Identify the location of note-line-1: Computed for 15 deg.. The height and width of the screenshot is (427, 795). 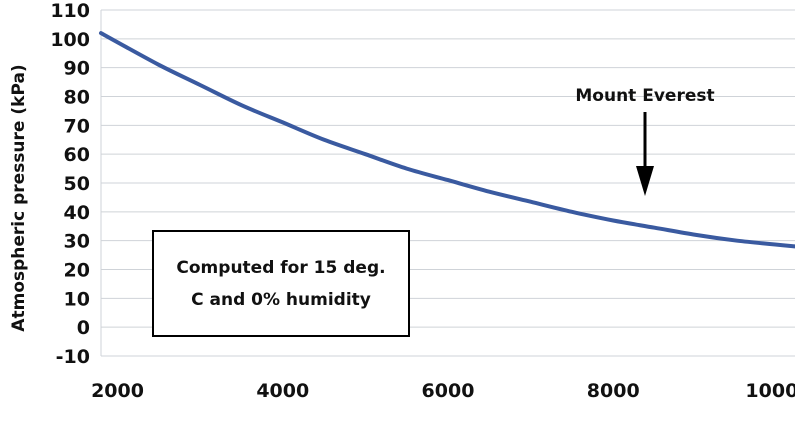
(280, 268).